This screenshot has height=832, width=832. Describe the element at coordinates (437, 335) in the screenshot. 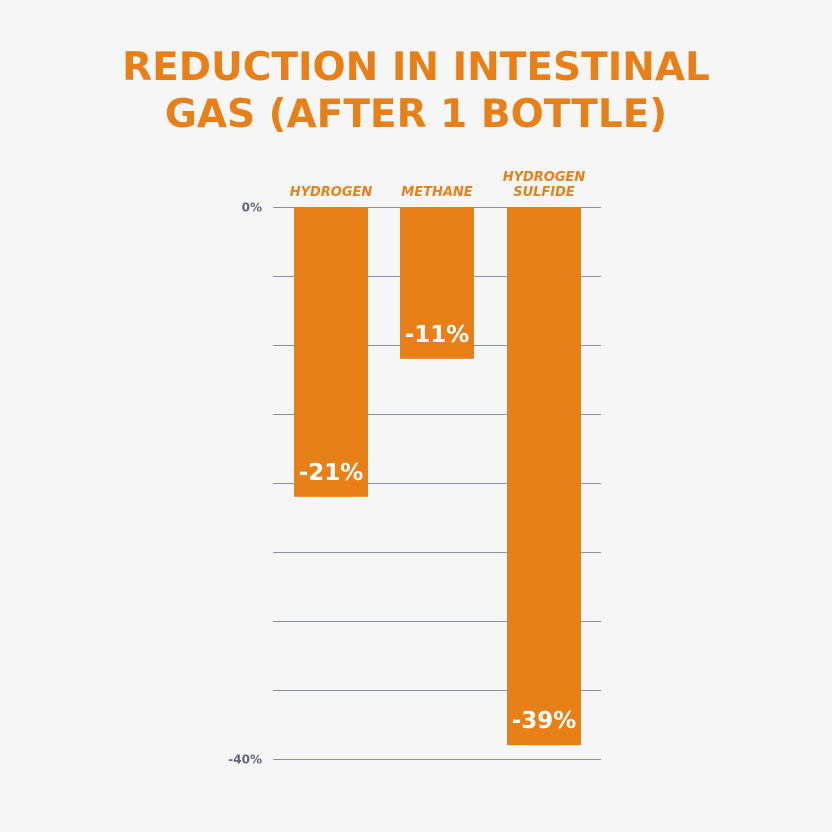

I see `bar-value-label: -11%` at that location.